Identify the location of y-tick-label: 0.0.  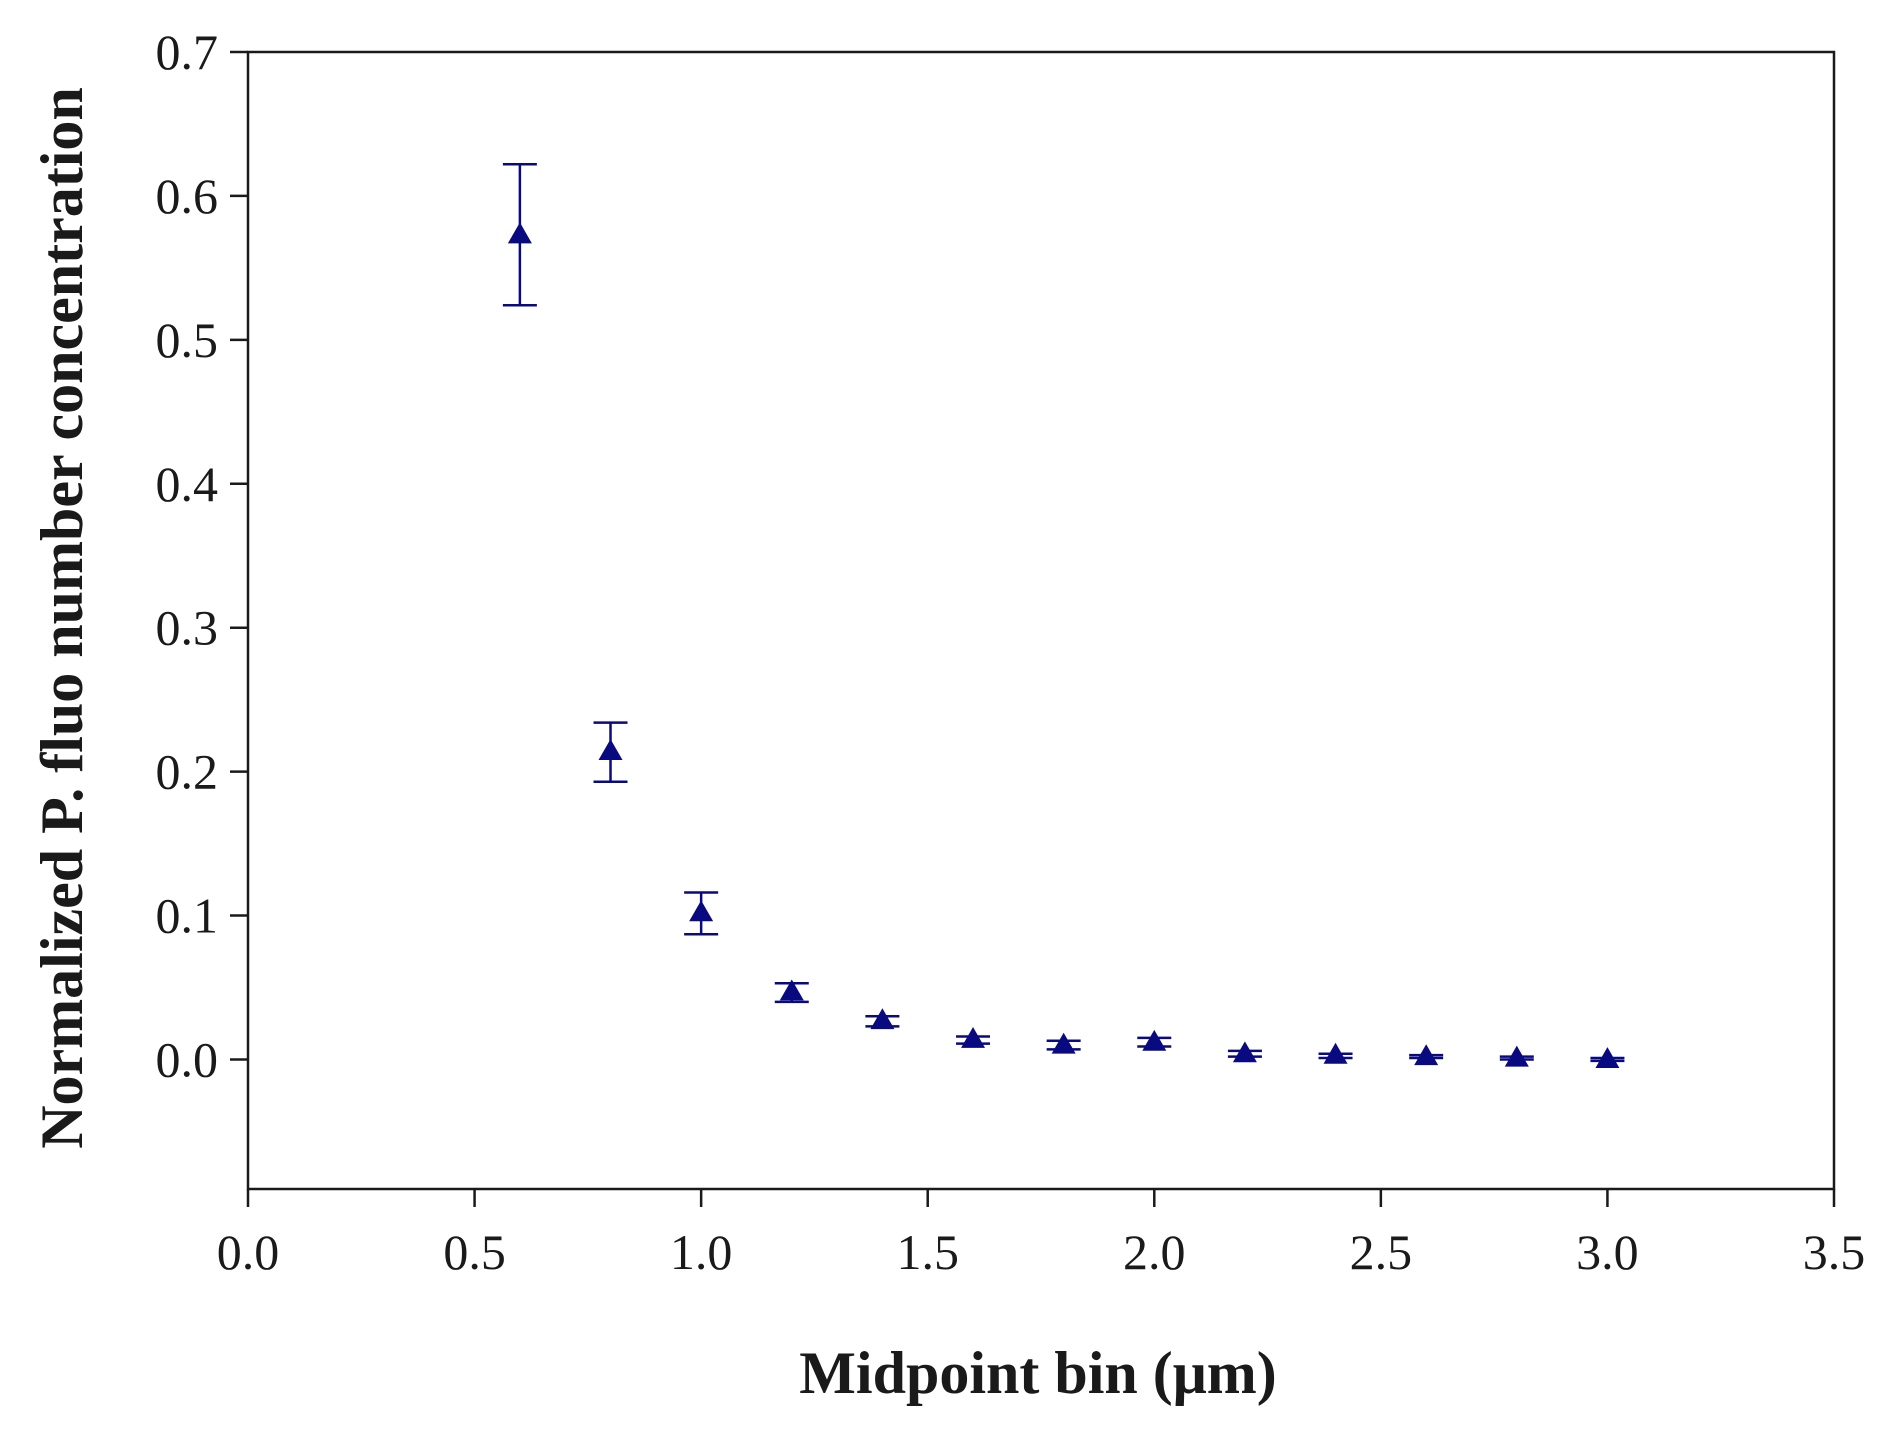
(187, 1059).